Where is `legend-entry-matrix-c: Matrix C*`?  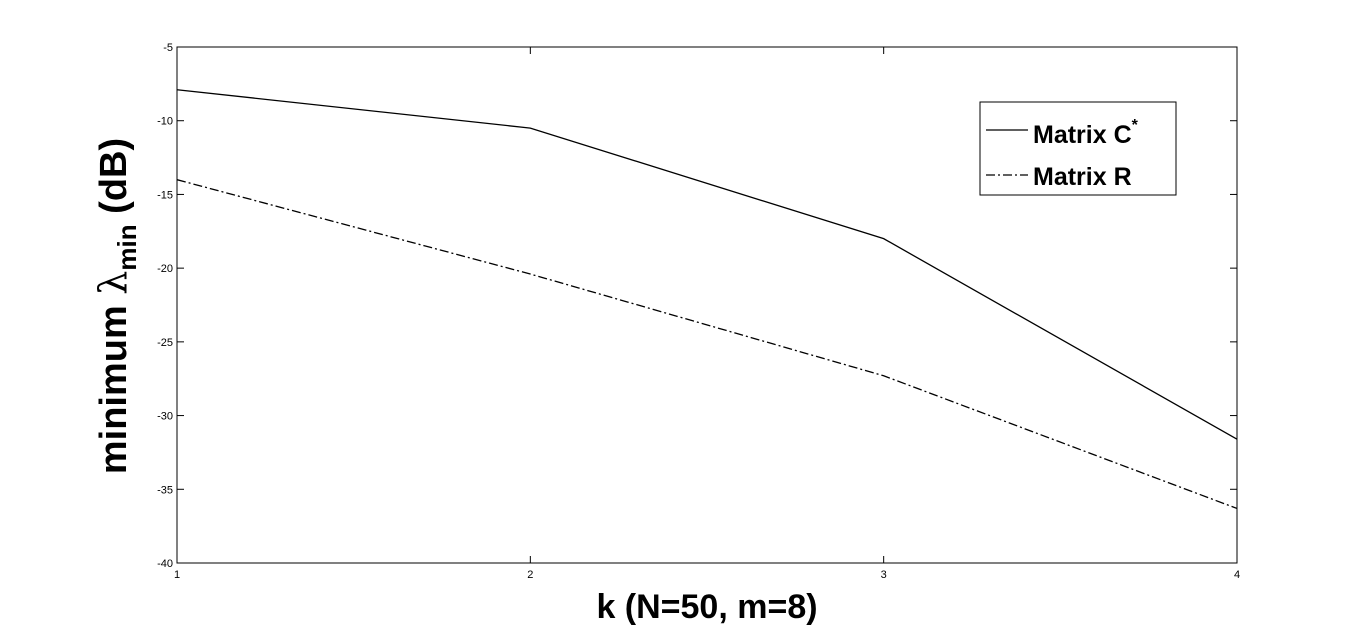 legend-entry-matrix-c: Matrix C* is located at coordinates (1086, 133).